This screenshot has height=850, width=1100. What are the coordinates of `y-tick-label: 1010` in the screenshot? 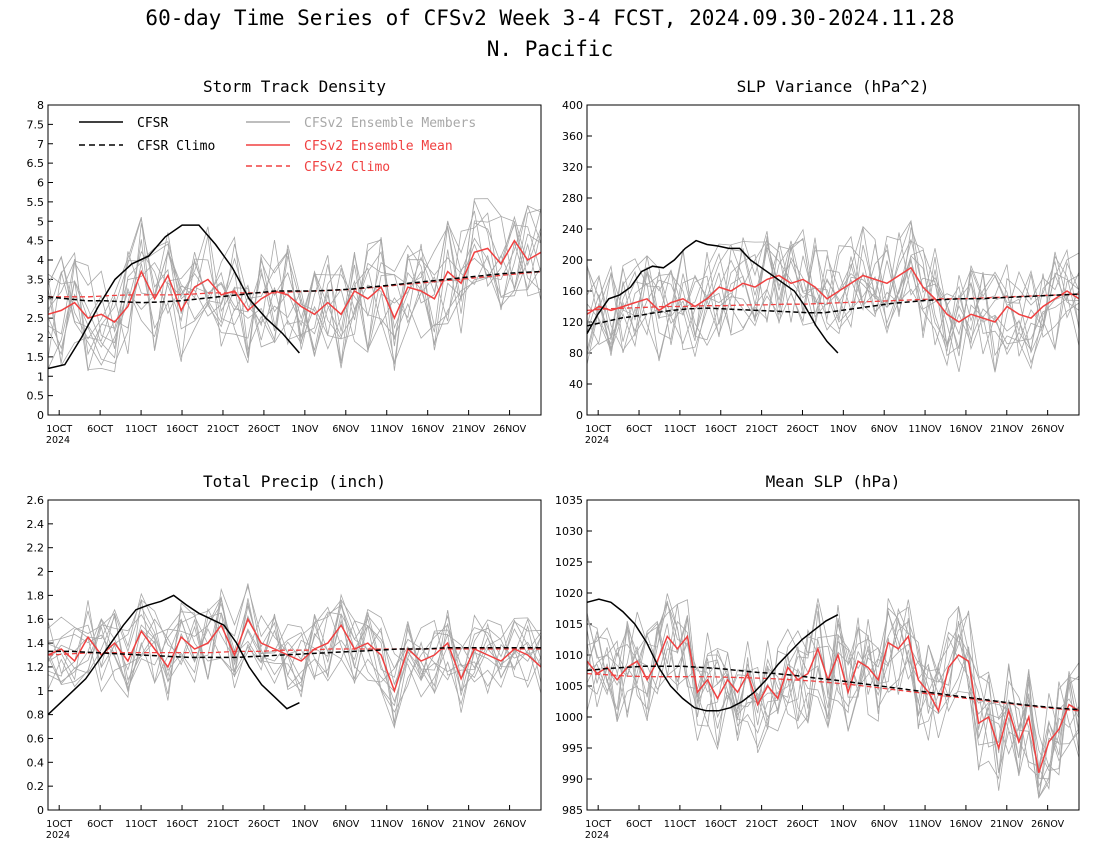 It's located at (569, 655).